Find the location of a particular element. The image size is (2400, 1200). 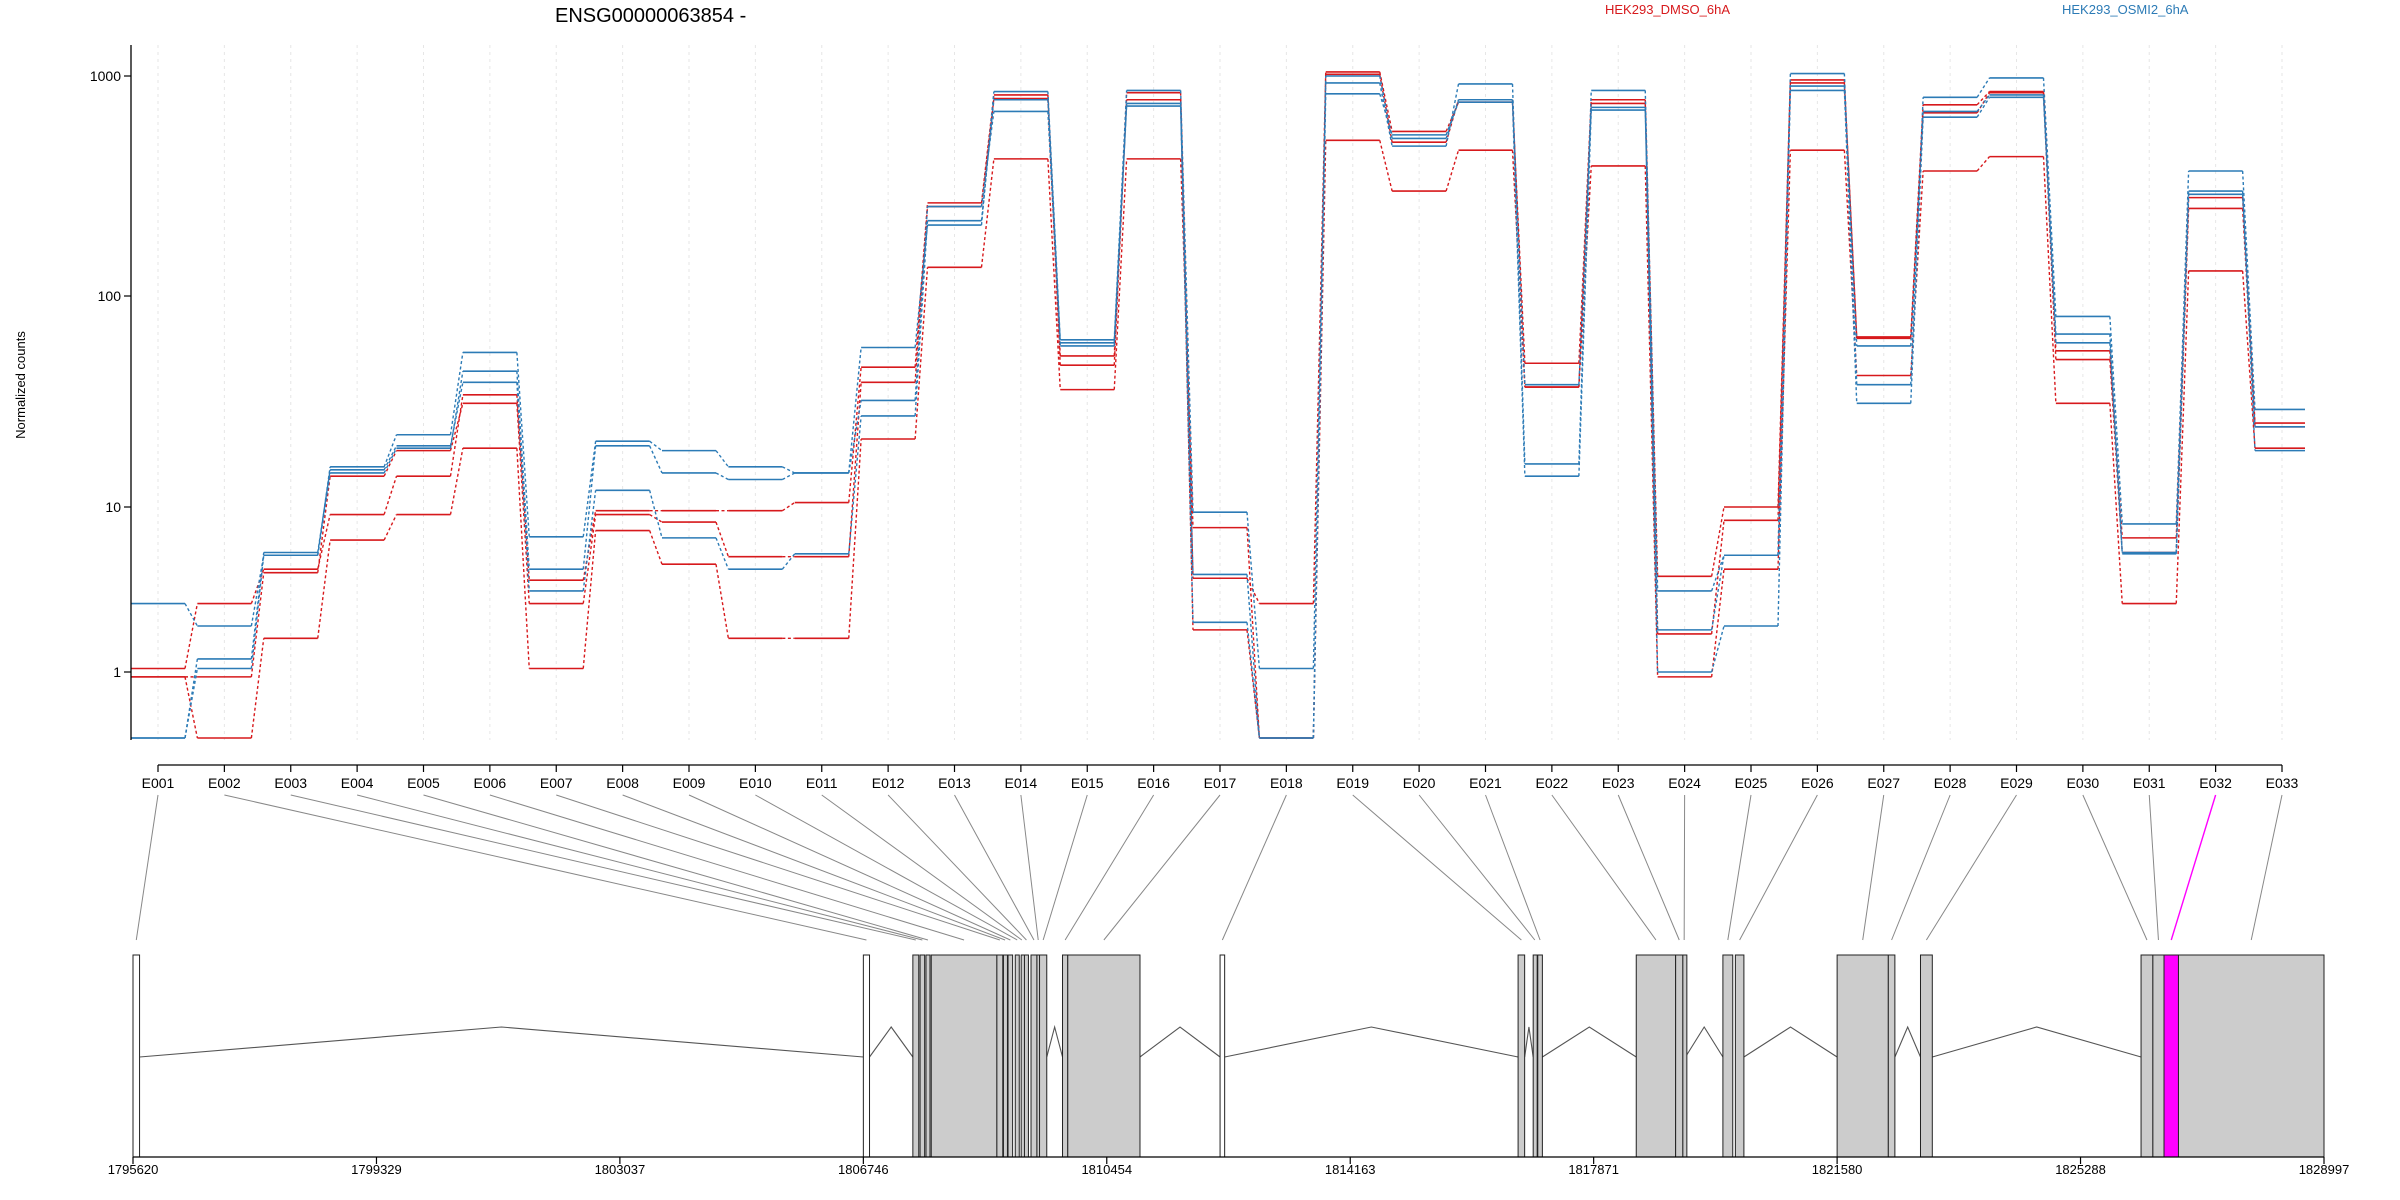

genome-tick-label: 1817871 is located at coordinates (1593, 1169).